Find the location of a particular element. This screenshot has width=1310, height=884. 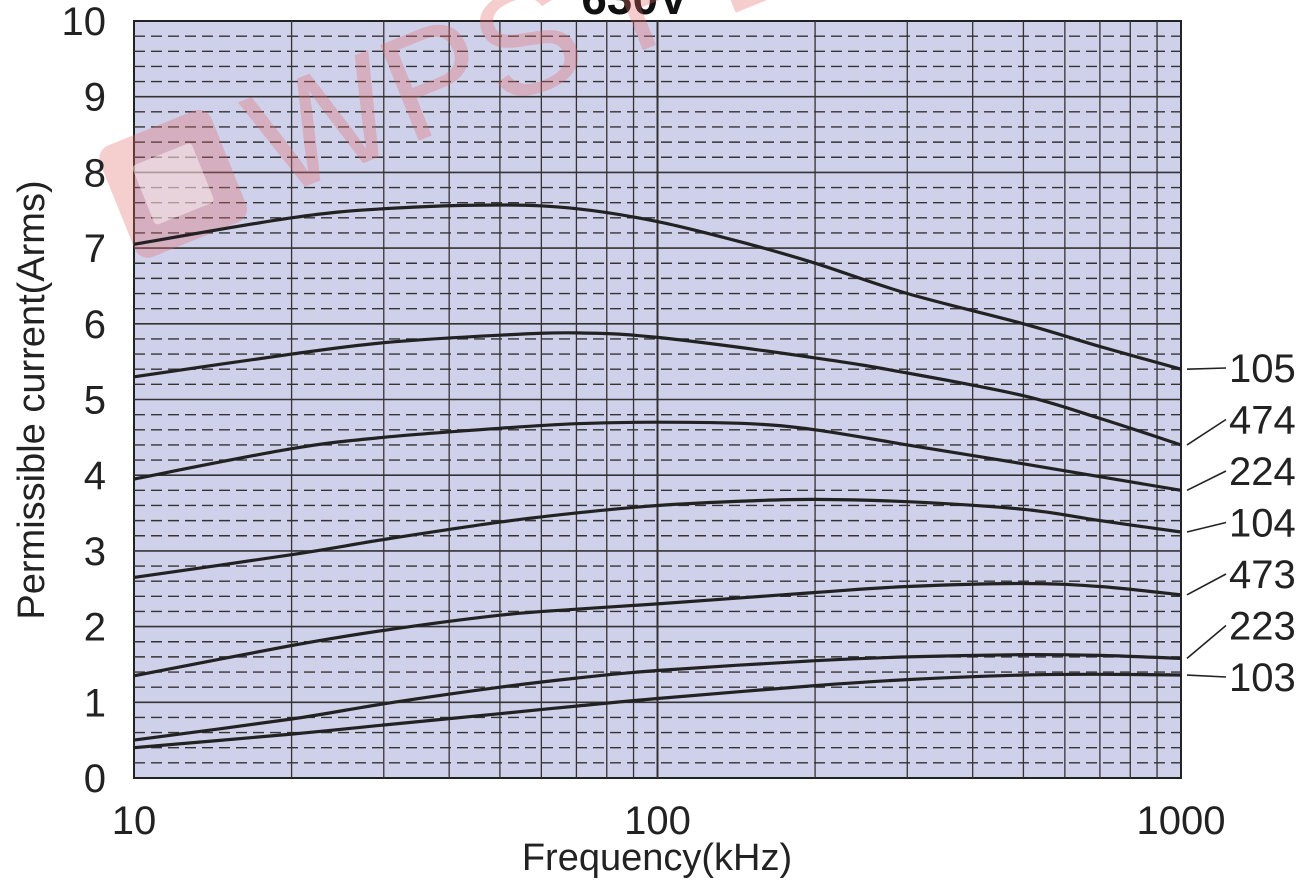

x-tick-label: 100 is located at coordinates (657, 821).